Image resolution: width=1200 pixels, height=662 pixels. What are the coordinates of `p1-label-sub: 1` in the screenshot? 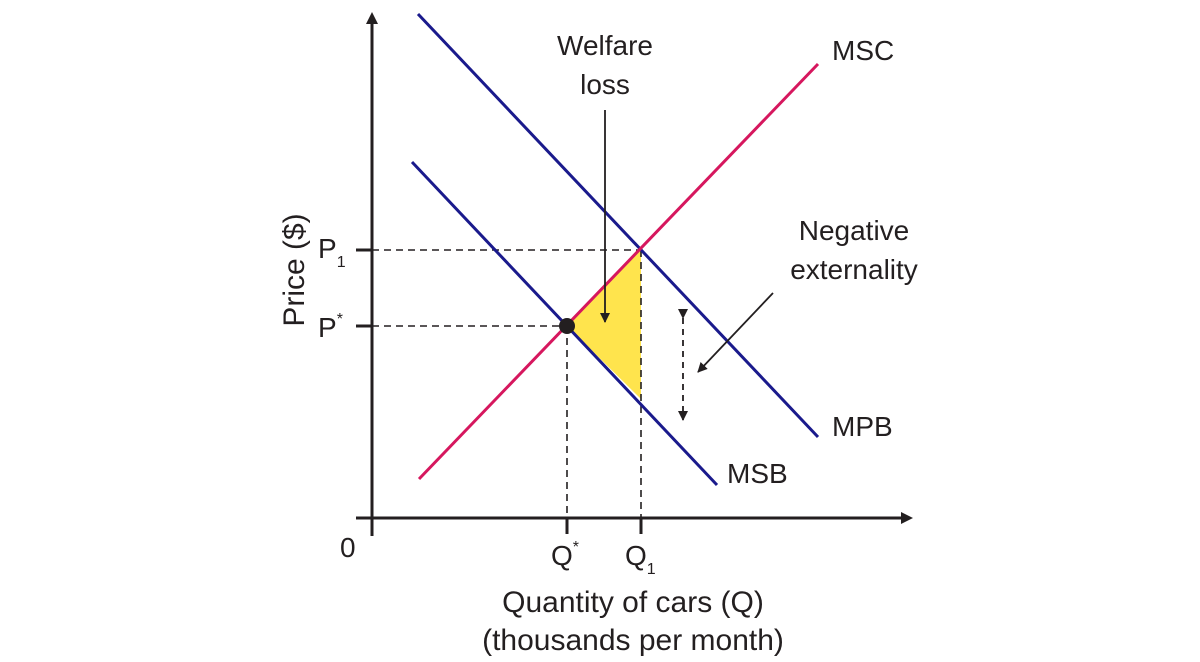 It's located at (341, 262).